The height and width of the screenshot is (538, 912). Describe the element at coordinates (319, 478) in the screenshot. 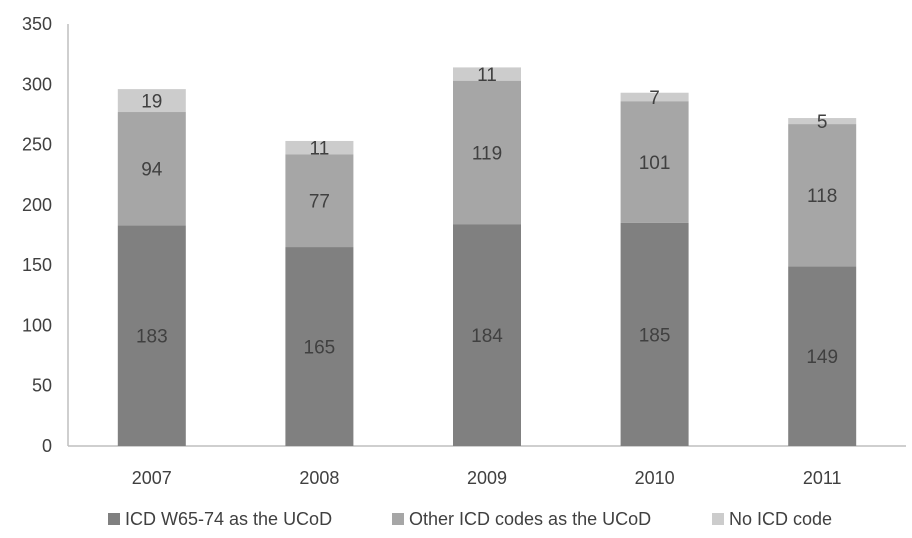

I see `x-tick-label: 2008` at that location.